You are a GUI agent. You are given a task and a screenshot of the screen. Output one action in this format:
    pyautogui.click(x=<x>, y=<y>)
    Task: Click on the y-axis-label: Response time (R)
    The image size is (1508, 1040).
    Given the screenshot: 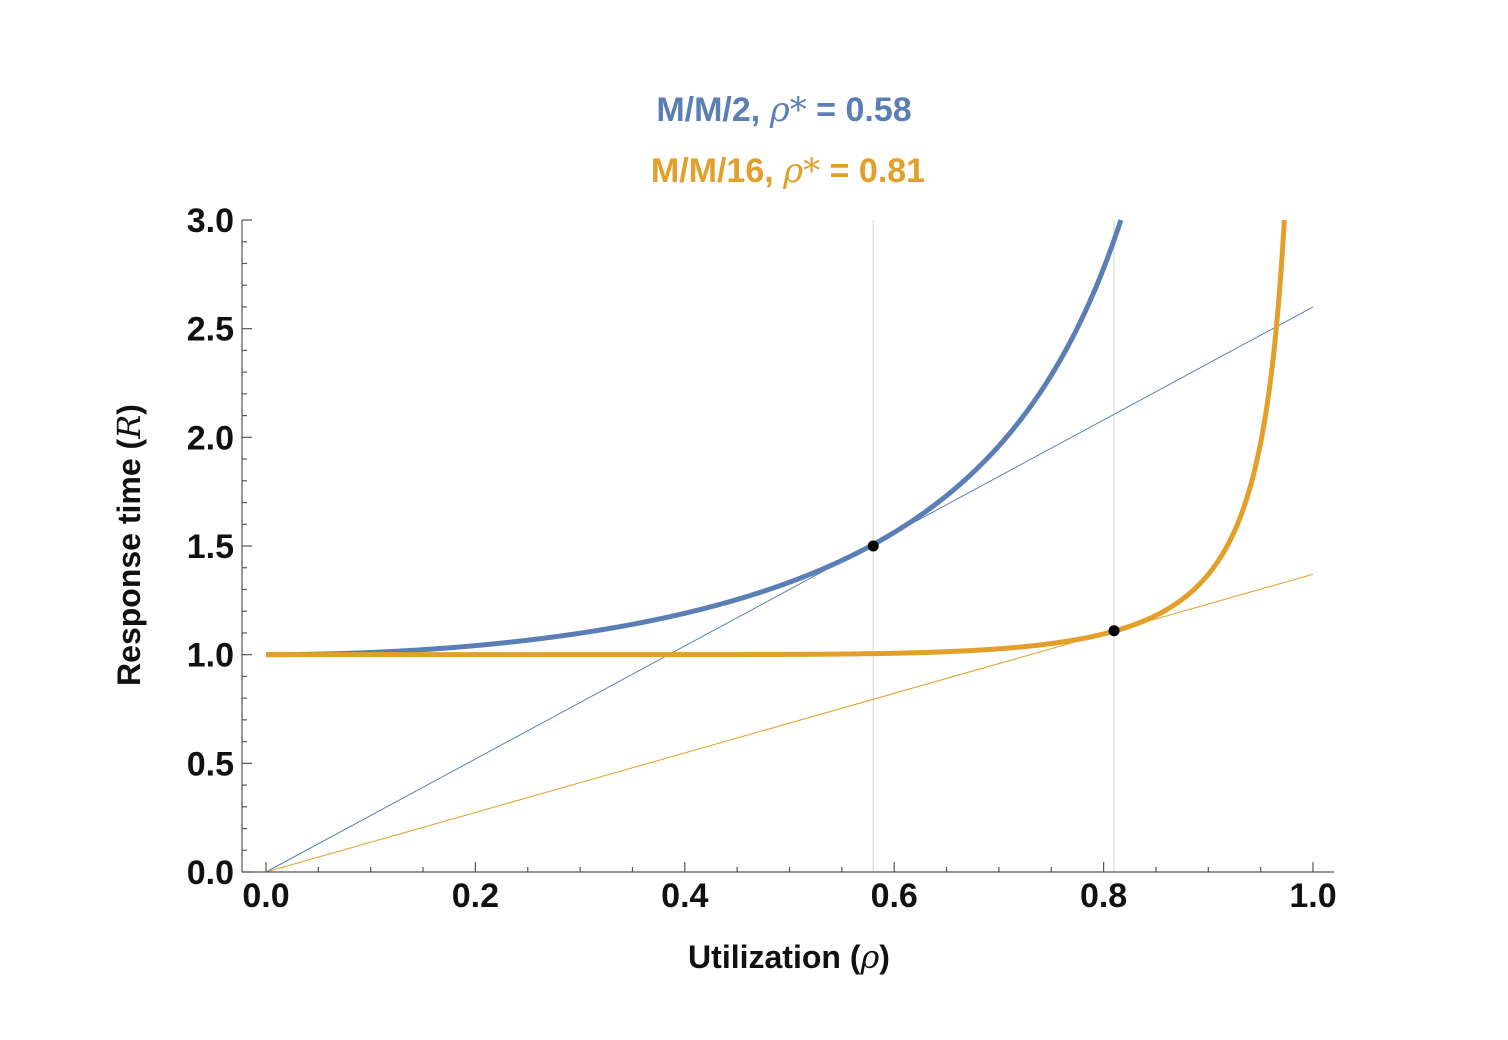 What is the action you would take?
    pyautogui.click(x=129, y=545)
    